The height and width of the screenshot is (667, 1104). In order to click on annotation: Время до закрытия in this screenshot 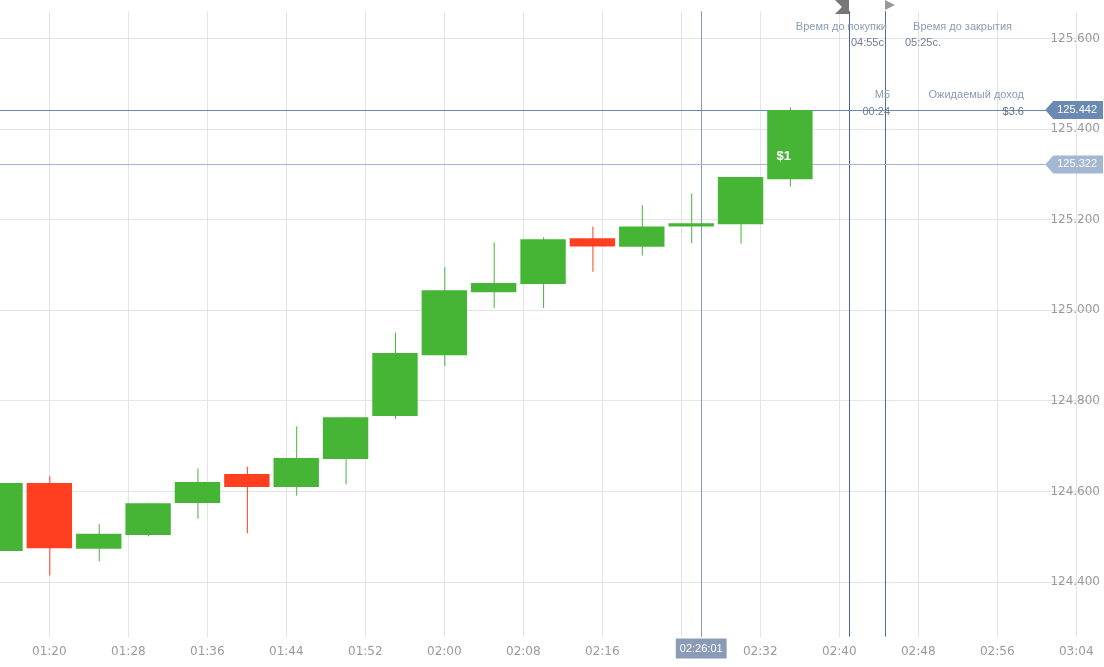, I will do `click(963, 26)`.